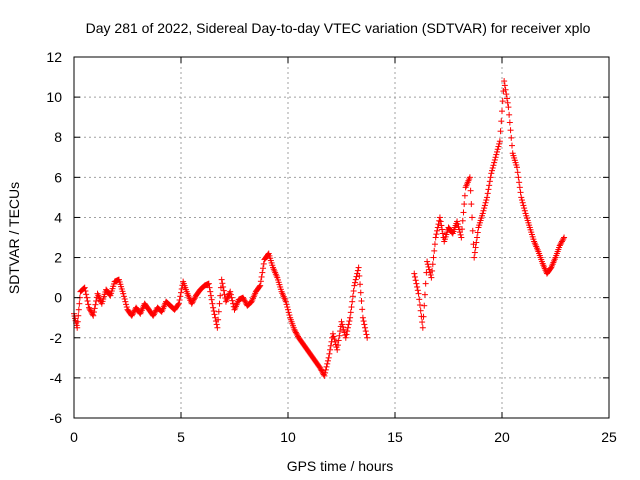  I want to click on y-tick-label: 2, so click(58, 258).